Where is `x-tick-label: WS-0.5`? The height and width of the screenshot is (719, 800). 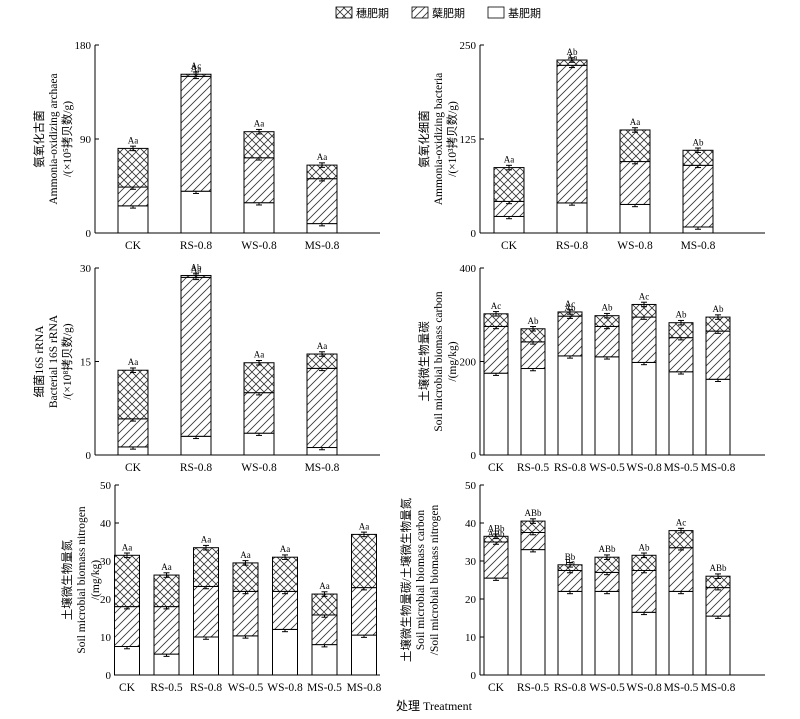
x-tick-label: WS-0.5 is located at coordinates (607, 688).